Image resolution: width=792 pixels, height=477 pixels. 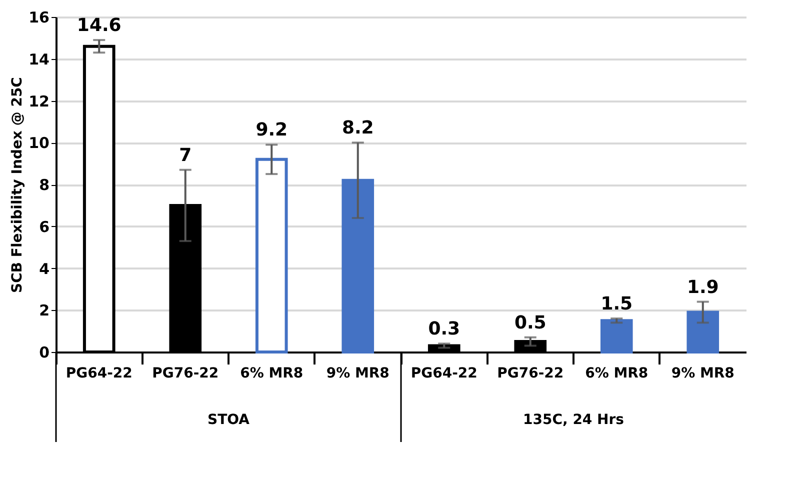 I want to click on y-tick-label: 2, so click(x=44, y=311).